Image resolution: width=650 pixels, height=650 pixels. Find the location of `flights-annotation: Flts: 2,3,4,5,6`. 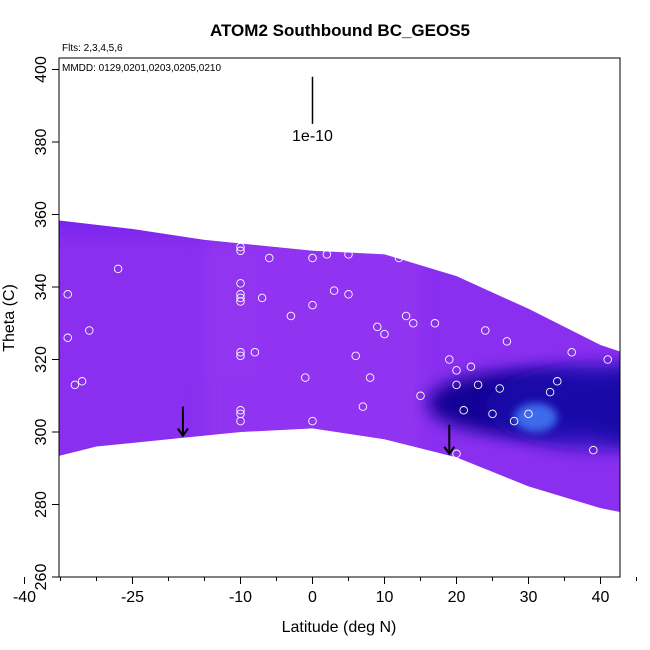

flights-annotation: Flts: 2,3,4,5,6 is located at coordinates (92, 48).